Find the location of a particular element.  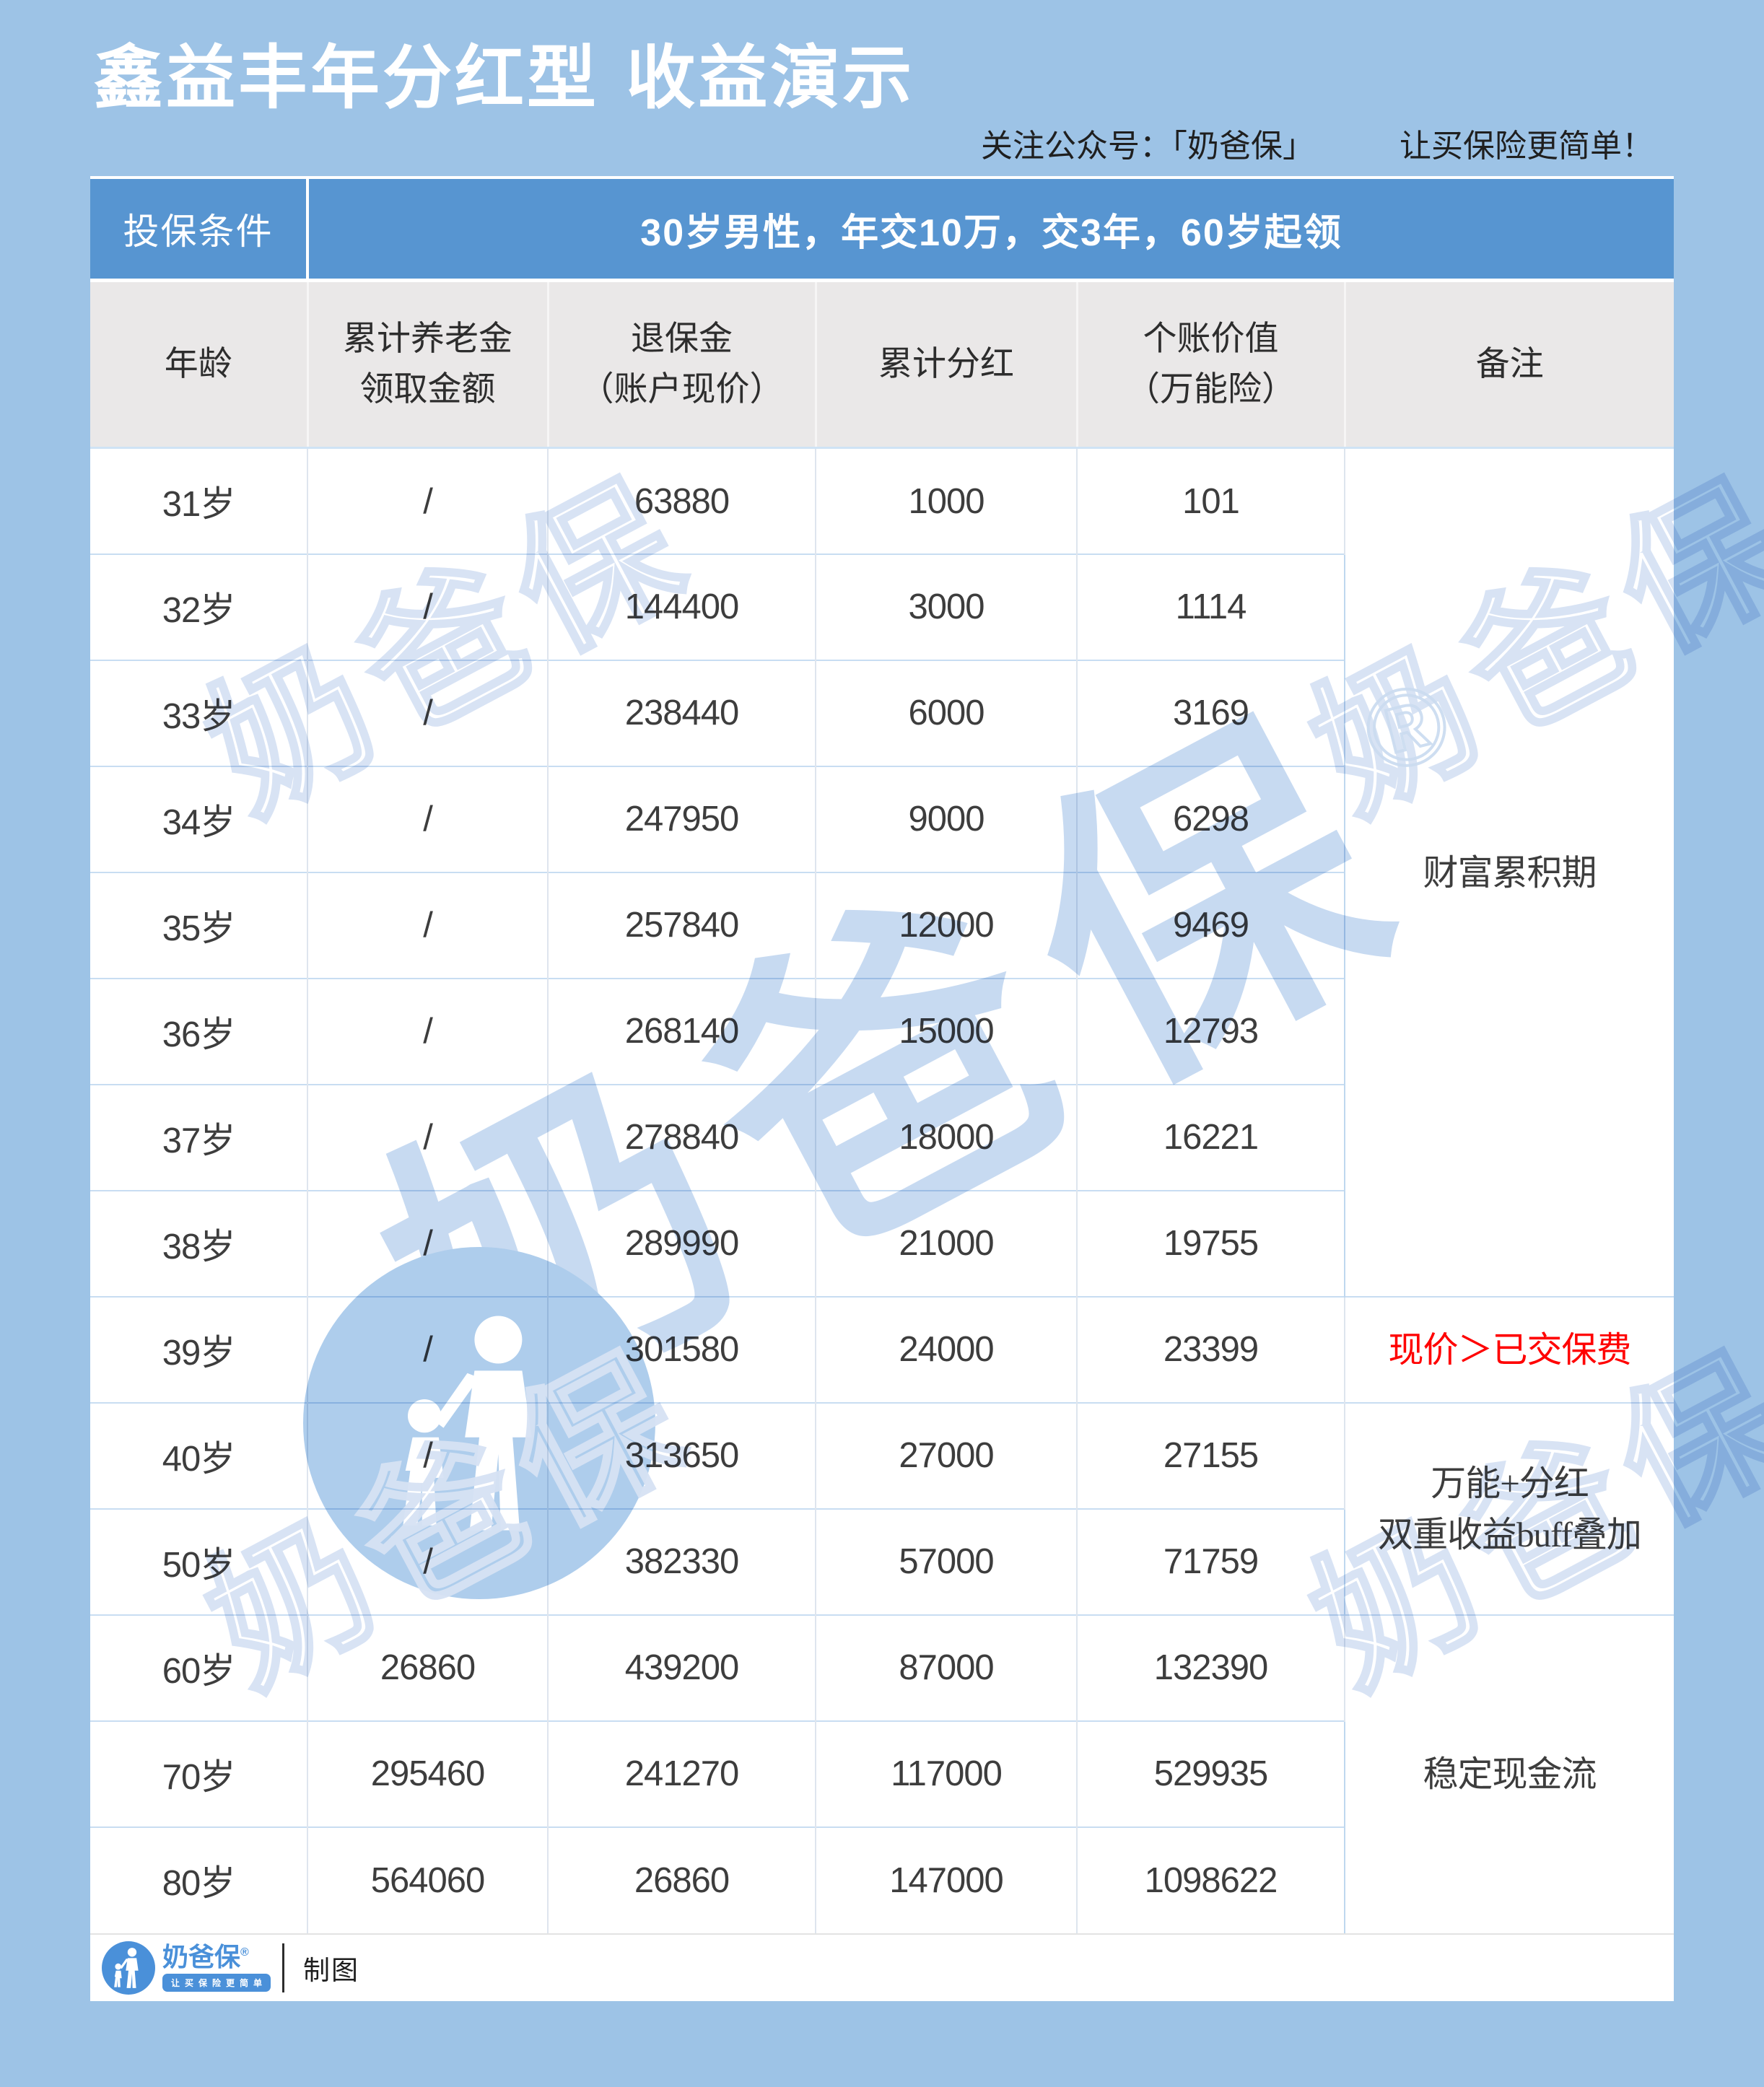

value-cell: 6000 is located at coordinates (947, 712).